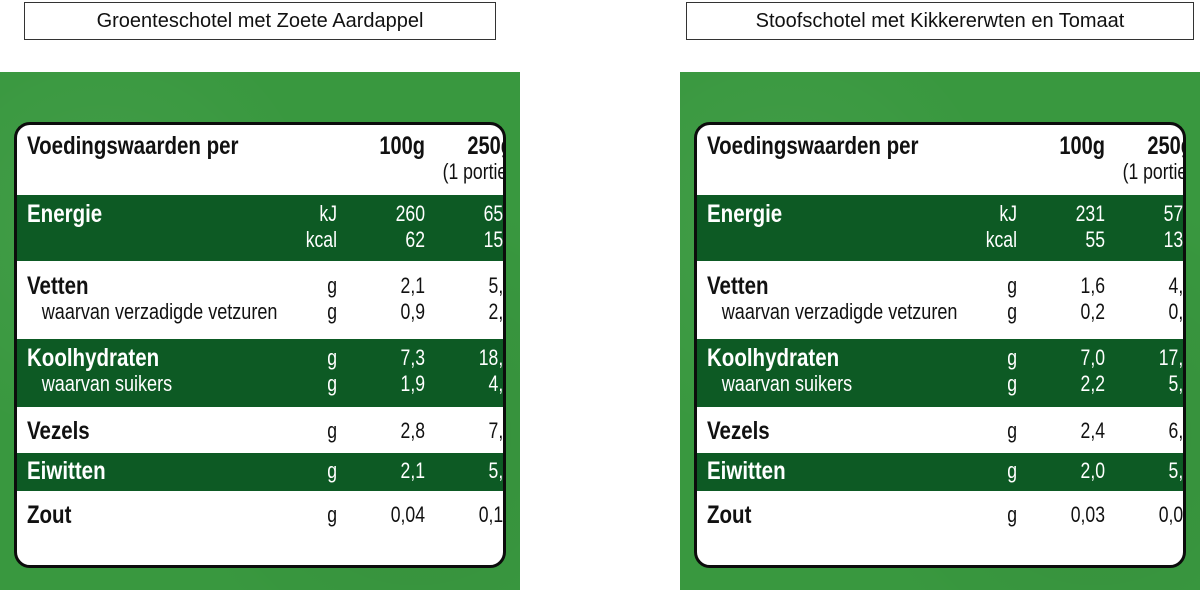  What do you see at coordinates (493, 213) in the screenshot?
I see `kj-250g: 650` at bounding box center [493, 213].